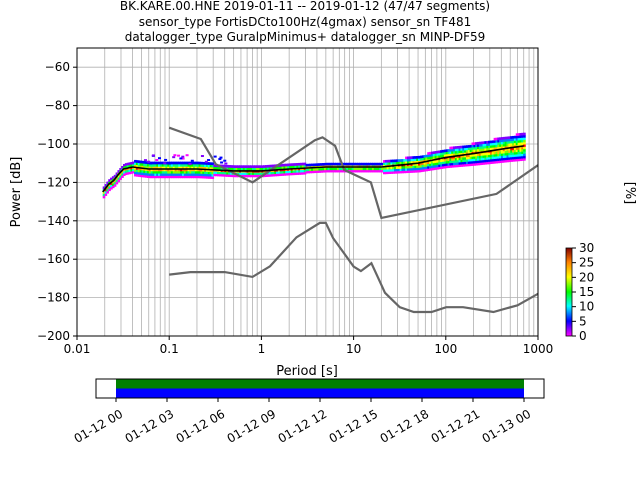 The width and height of the screenshot is (640, 480). Describe the element at coordinates (583, 321) in the screenshot. I see `colorbar-tick-label: 5` at that location.